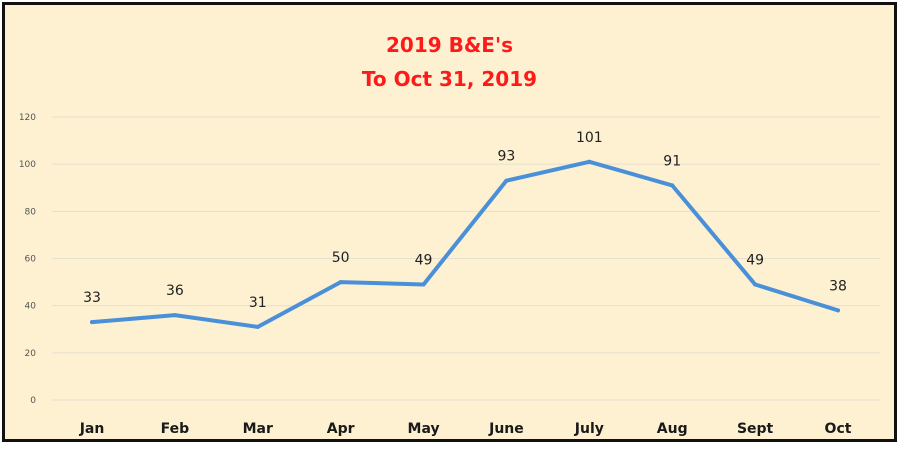 This screenshot has height=450, width=905. I want to click on data-label: 38, so click(838, 286).